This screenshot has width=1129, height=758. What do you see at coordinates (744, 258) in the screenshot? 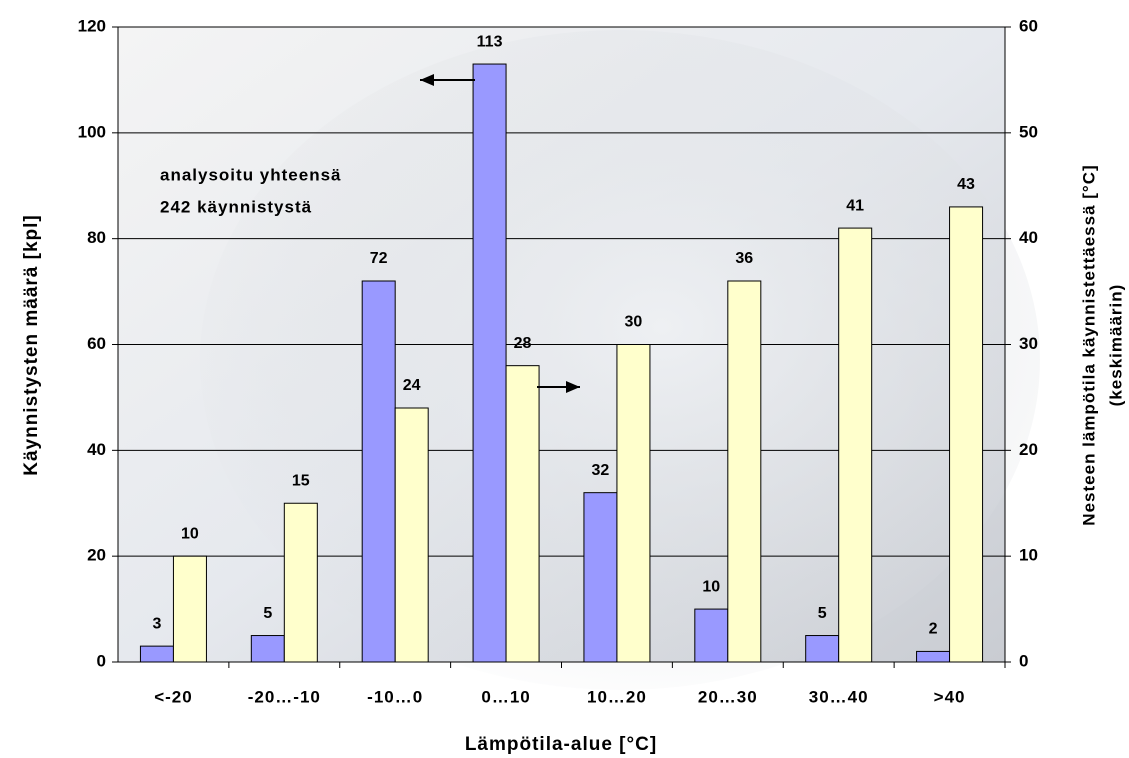
I see `data-label: 36` at bounding box center [744, 258].